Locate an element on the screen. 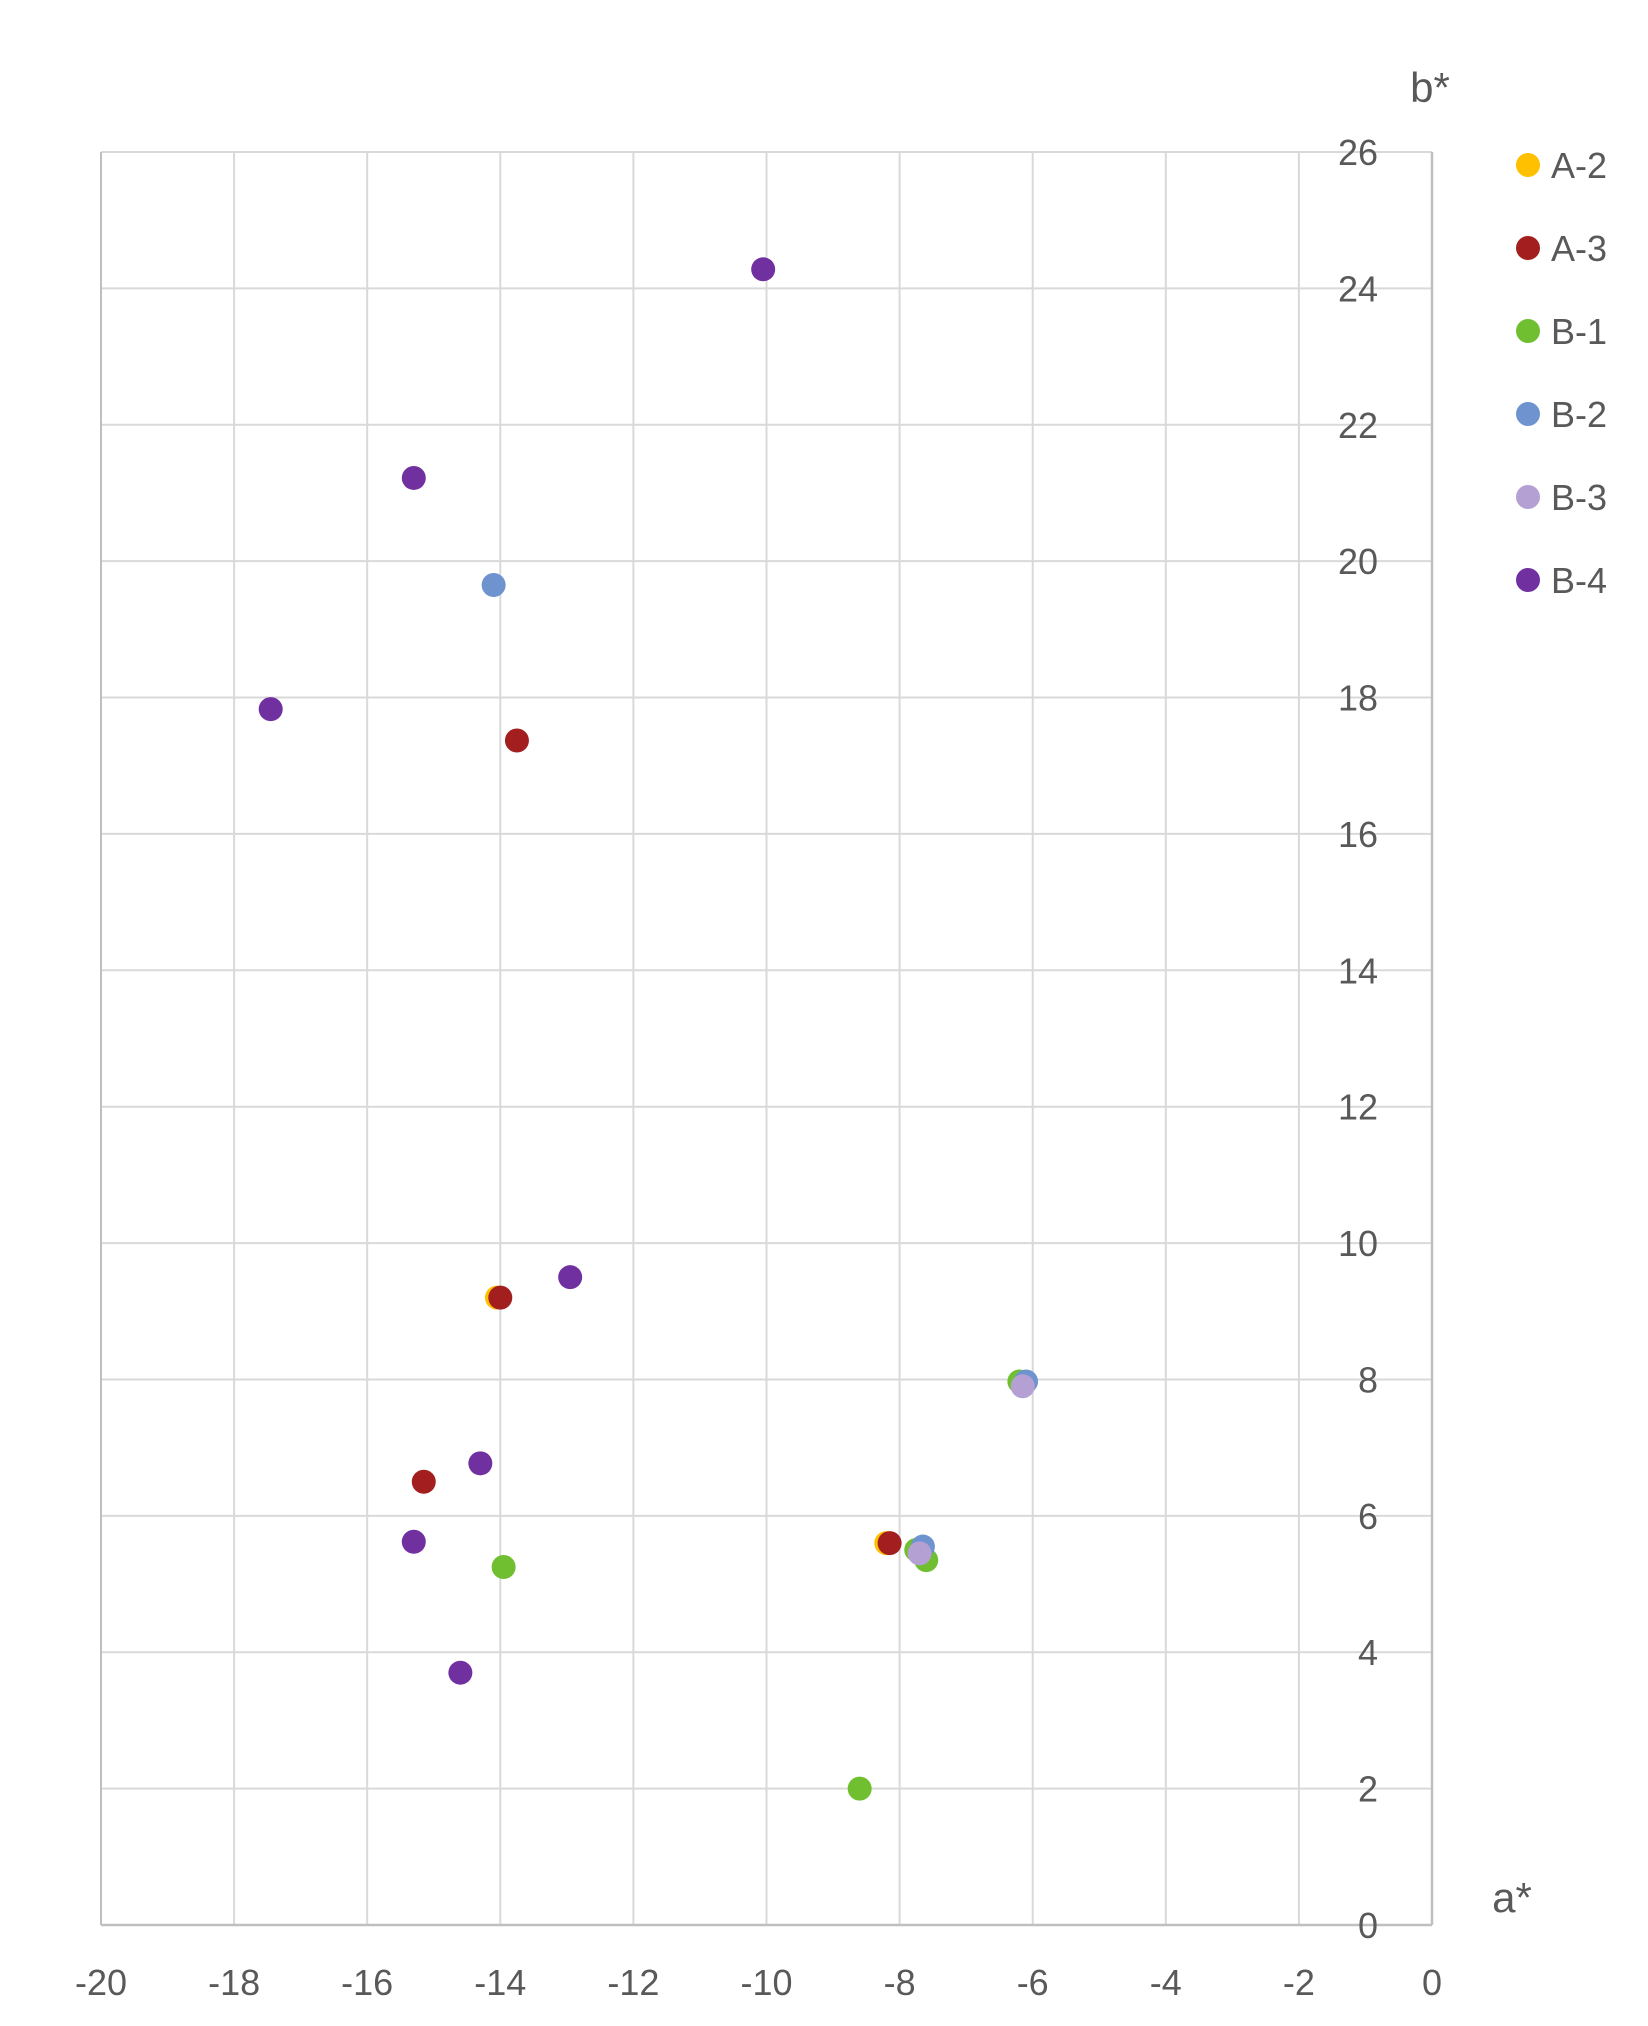  y-tick-label: 10 is located at coordinates (1358, 1243).